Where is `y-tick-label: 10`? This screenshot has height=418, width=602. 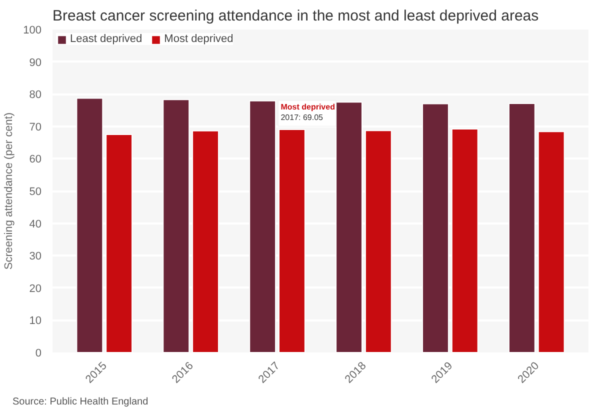 y-tick-label: 10 is located at coordinates (35, 321).